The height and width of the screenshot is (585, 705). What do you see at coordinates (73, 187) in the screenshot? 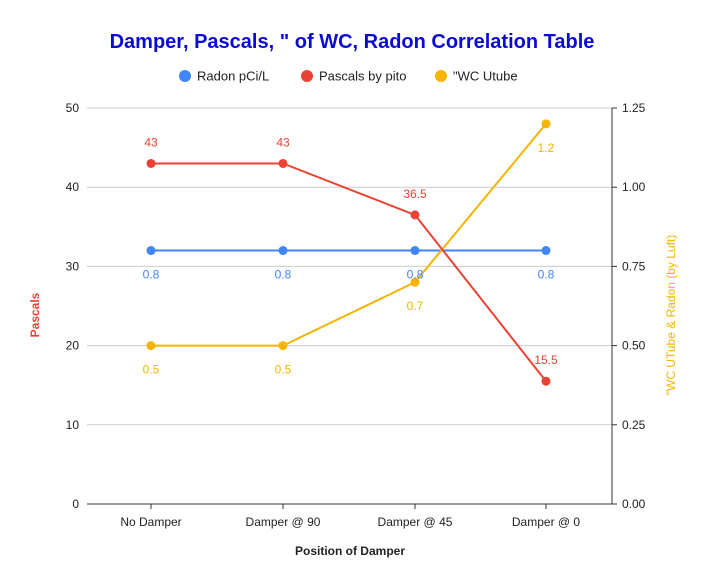
I see `y-left-tick-label: 40` at bounding box center [73, 187].